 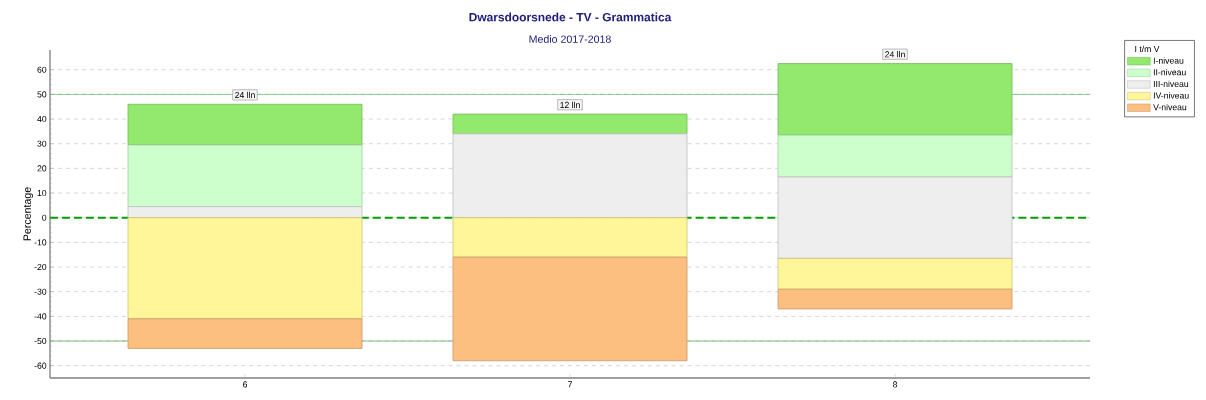 I want to click on chart-title: Dwarsdoorsnede - TV - Grammatica, so click(x=570, y=17).